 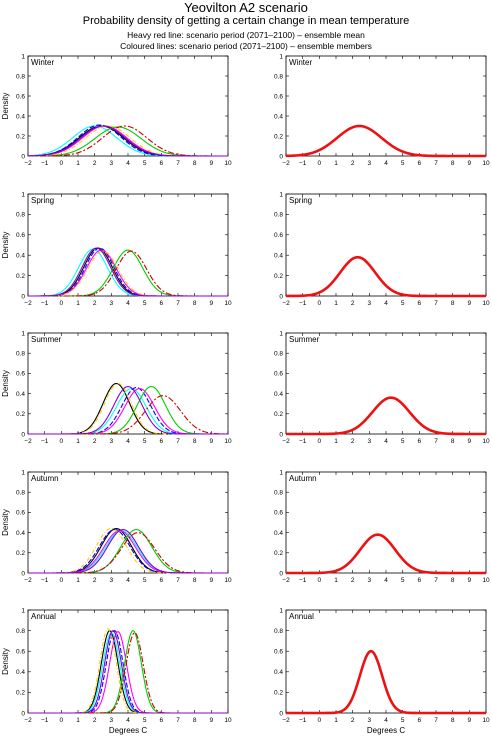 I want to click on season-label: Autumn, so click(x=303, y=478).